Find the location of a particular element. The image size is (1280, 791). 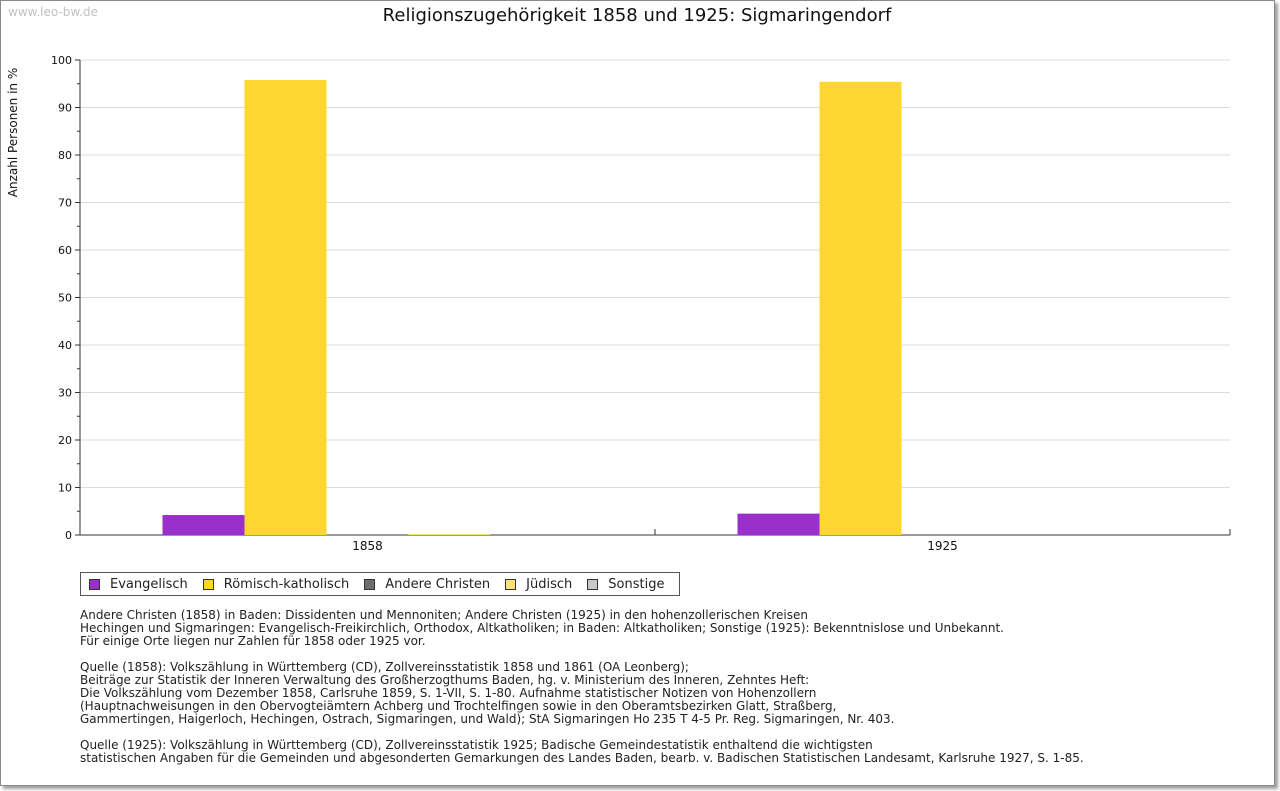

y-tick-label: 10 is located at coordinates (65, 488).